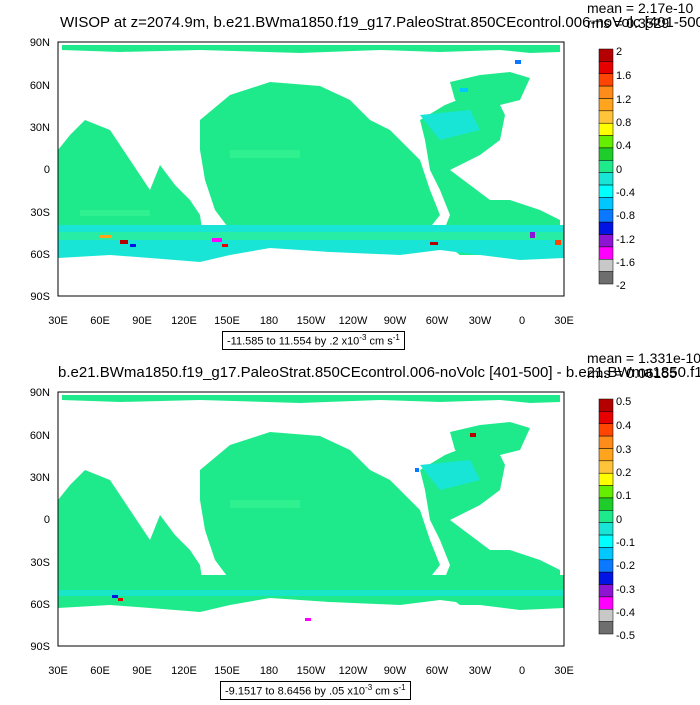 This screenshot has height=705, width=700. Describe the element at coordinates (142, 321) in the screenshot. I see `top-lon-label: 90E` at that location.